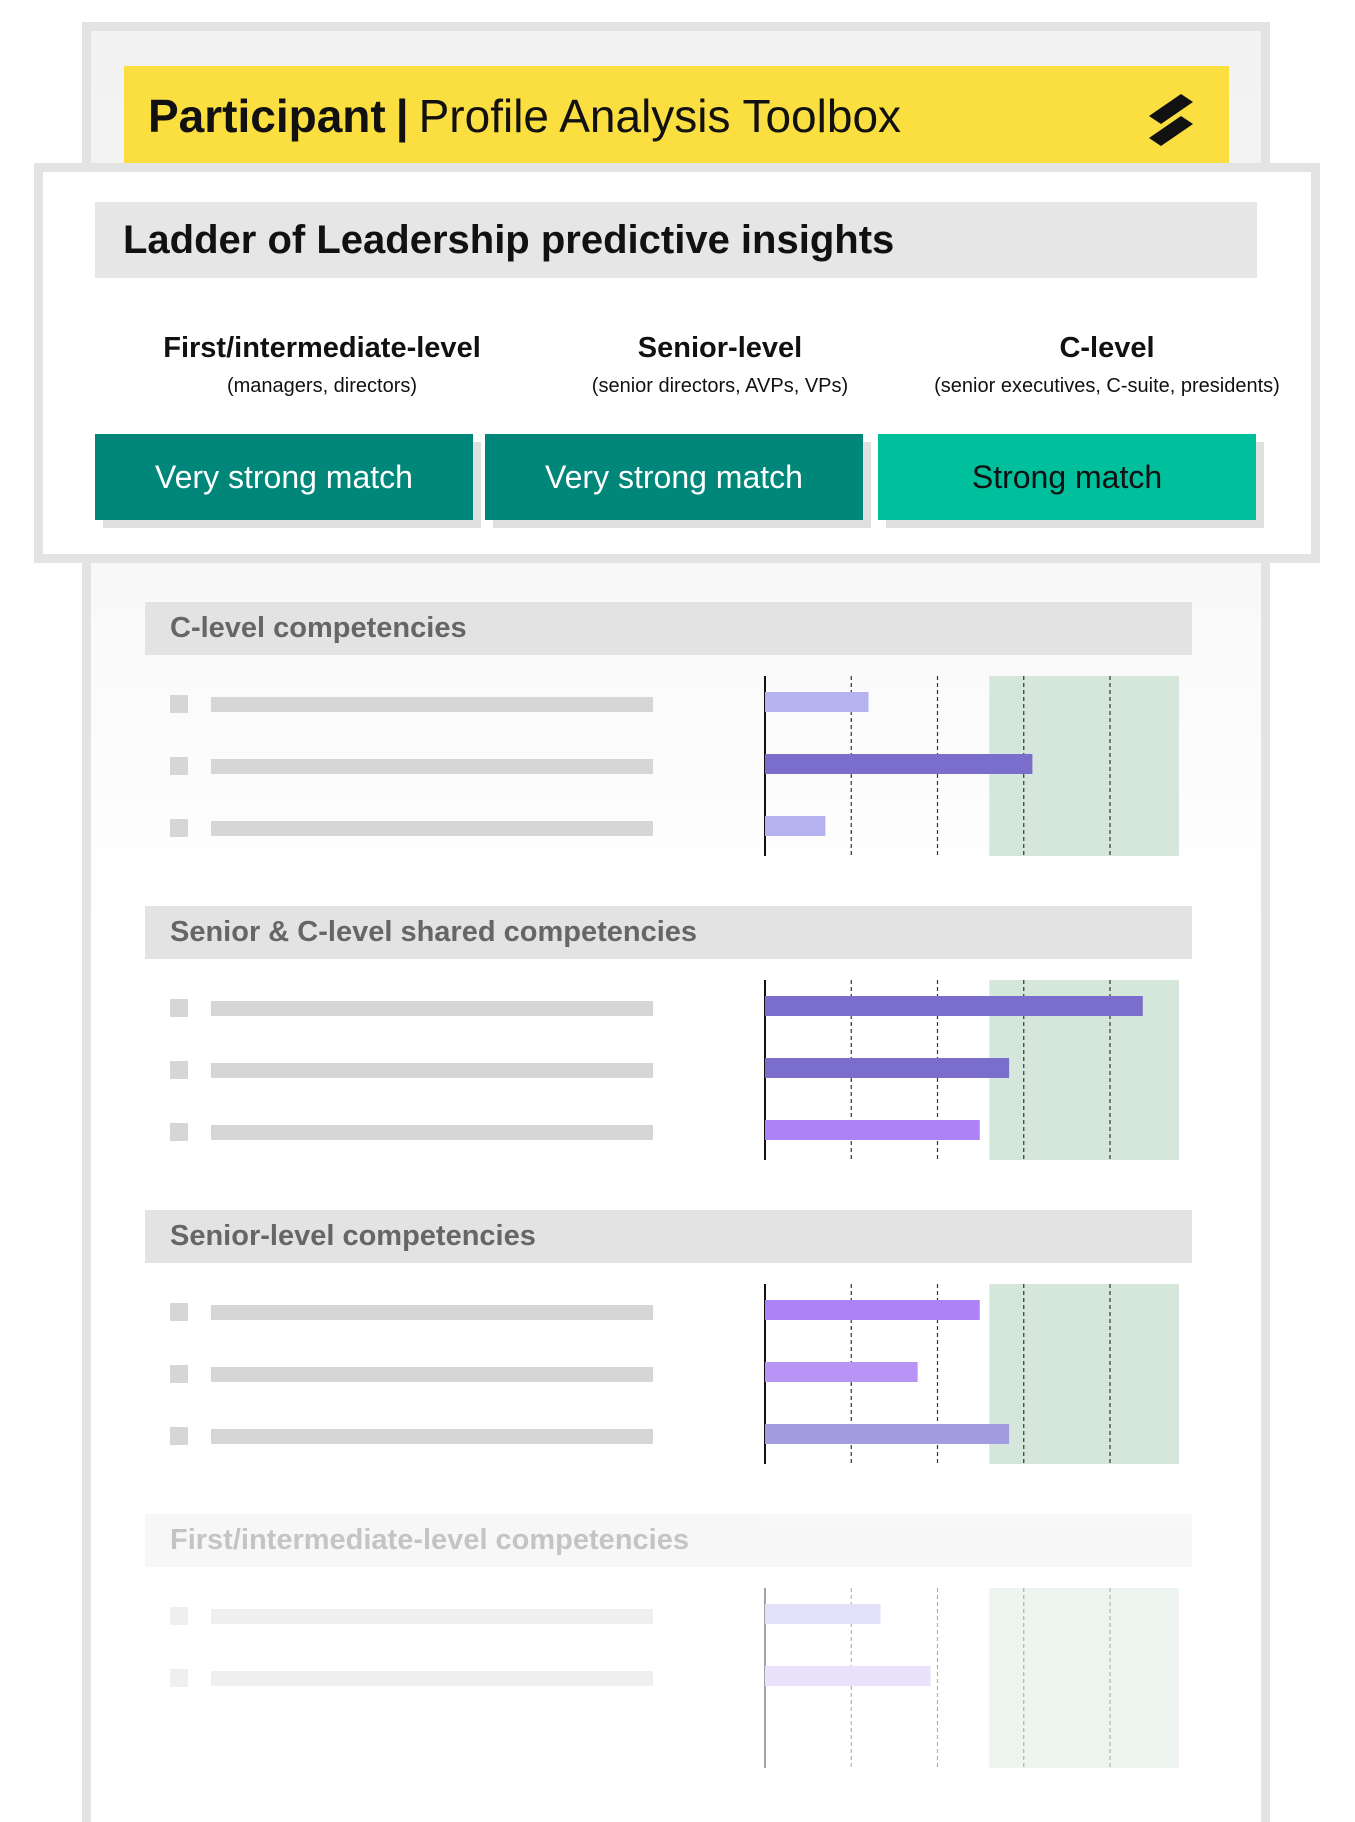  Describe the element at coordinates (668, 1236) in the screenshot. I see `section-title: Senior-level competencies` at that location.